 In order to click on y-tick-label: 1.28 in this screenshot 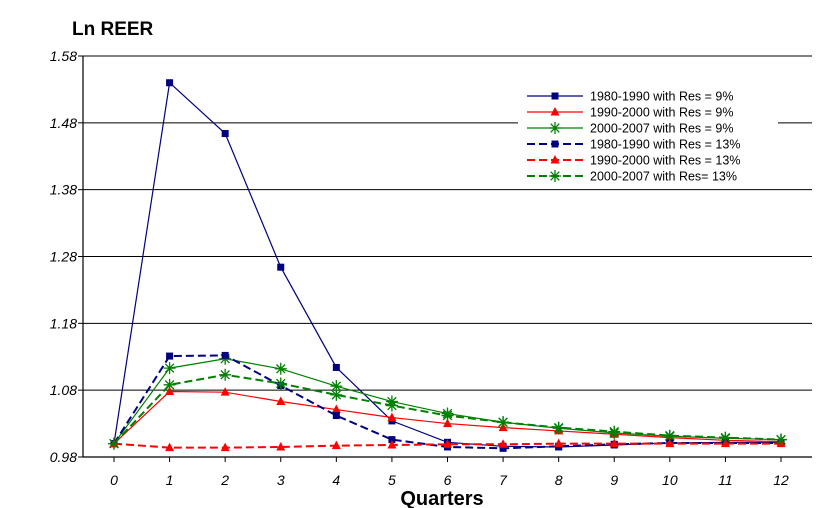, I will do `click(63, 257)`.